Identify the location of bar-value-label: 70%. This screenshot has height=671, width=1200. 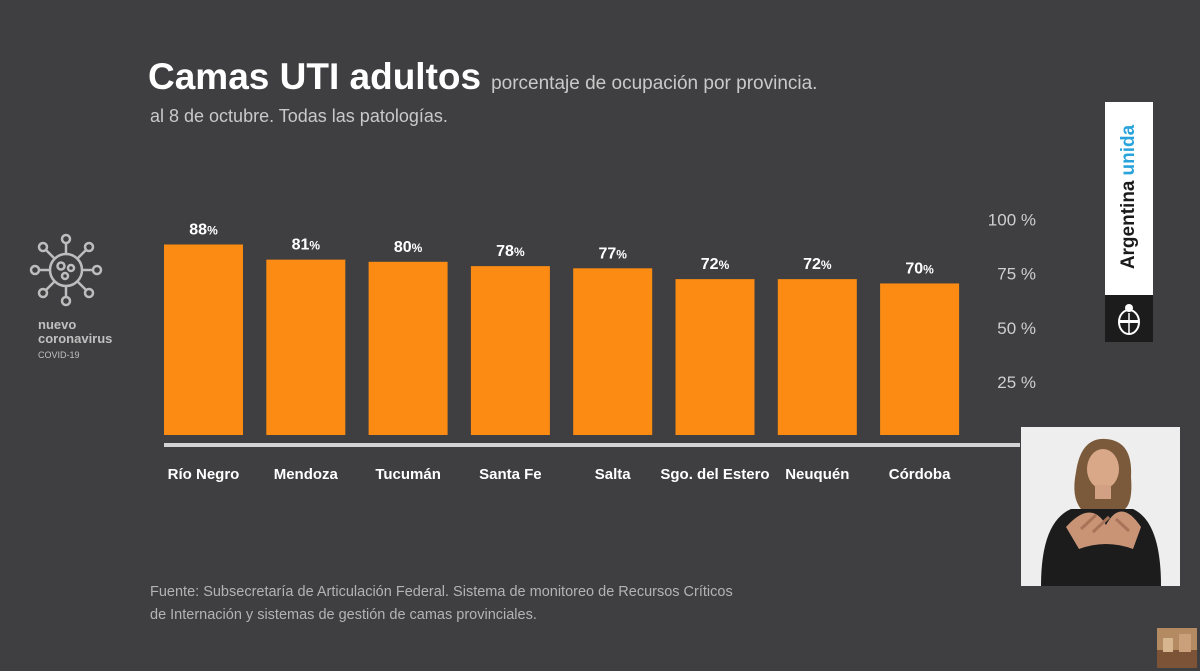
(919, 268).